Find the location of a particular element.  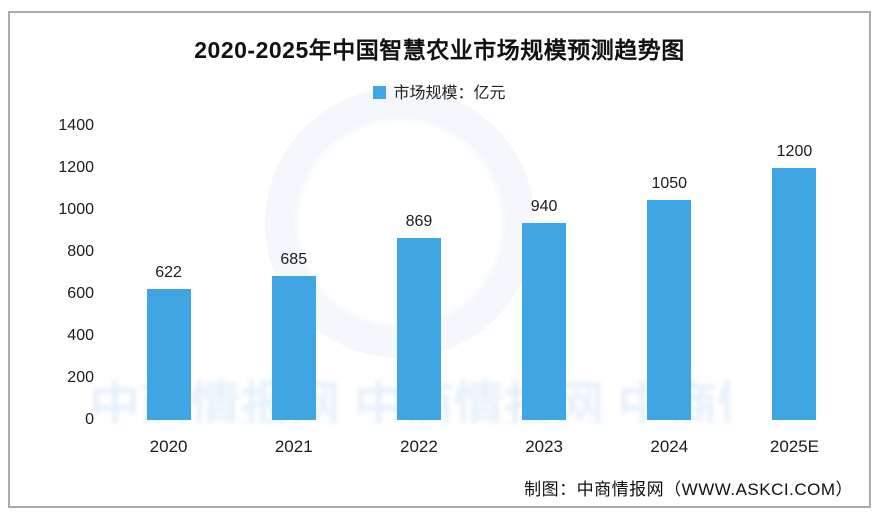

y-tick-label: 1000 is located at coordinates (76, 209).